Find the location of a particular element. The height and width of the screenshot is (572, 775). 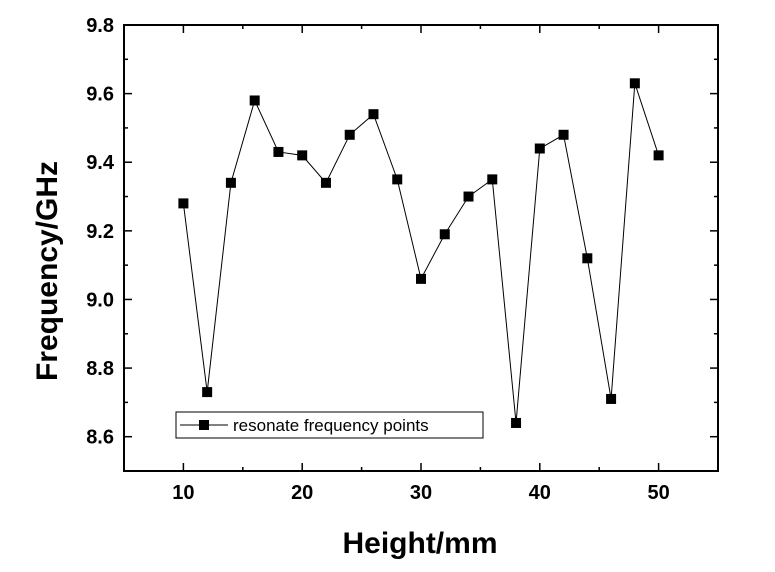

legend: resonate frequency points is located at coordinates (329, 425).